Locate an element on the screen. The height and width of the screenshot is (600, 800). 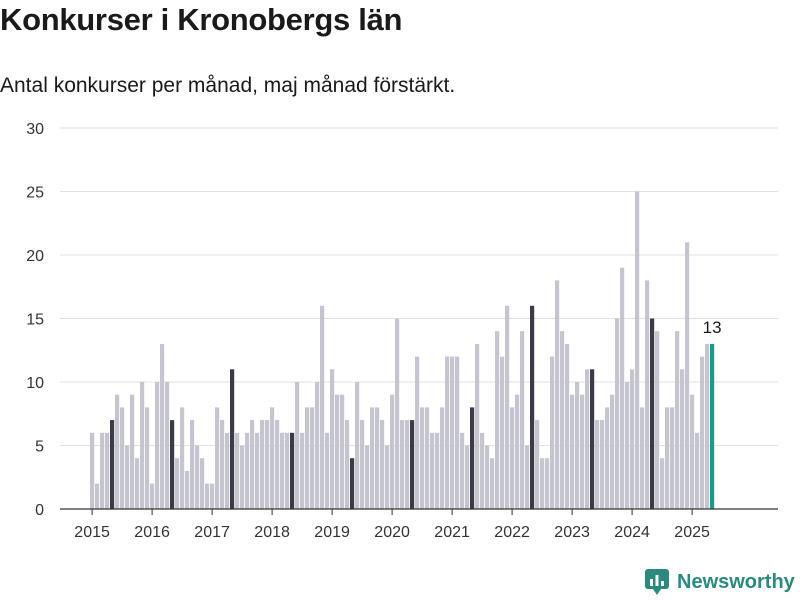
x-tick-label: 2016 is located at coordinates (152, 532).